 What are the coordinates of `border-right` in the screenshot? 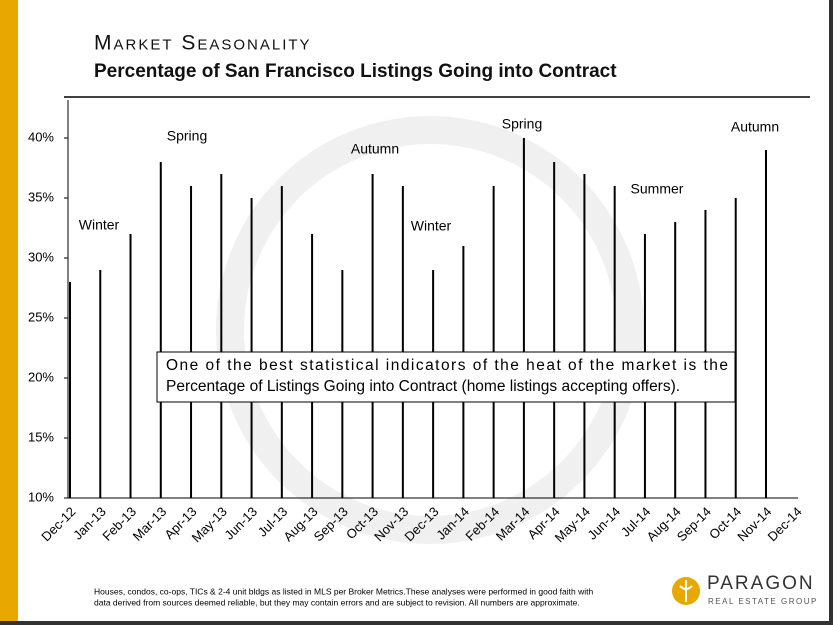 It's located at (831, 312).